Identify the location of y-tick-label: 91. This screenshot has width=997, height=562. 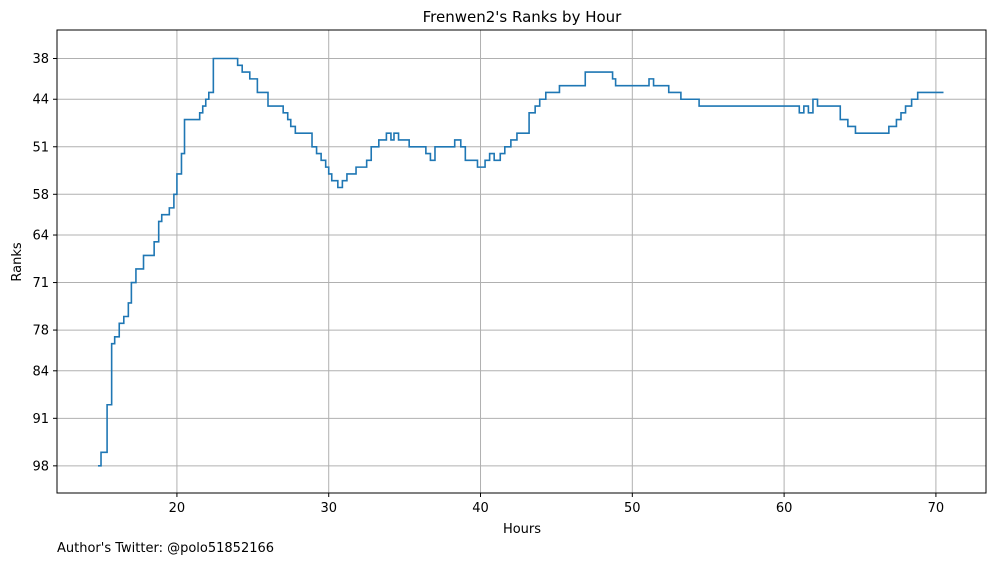
(40, 419).